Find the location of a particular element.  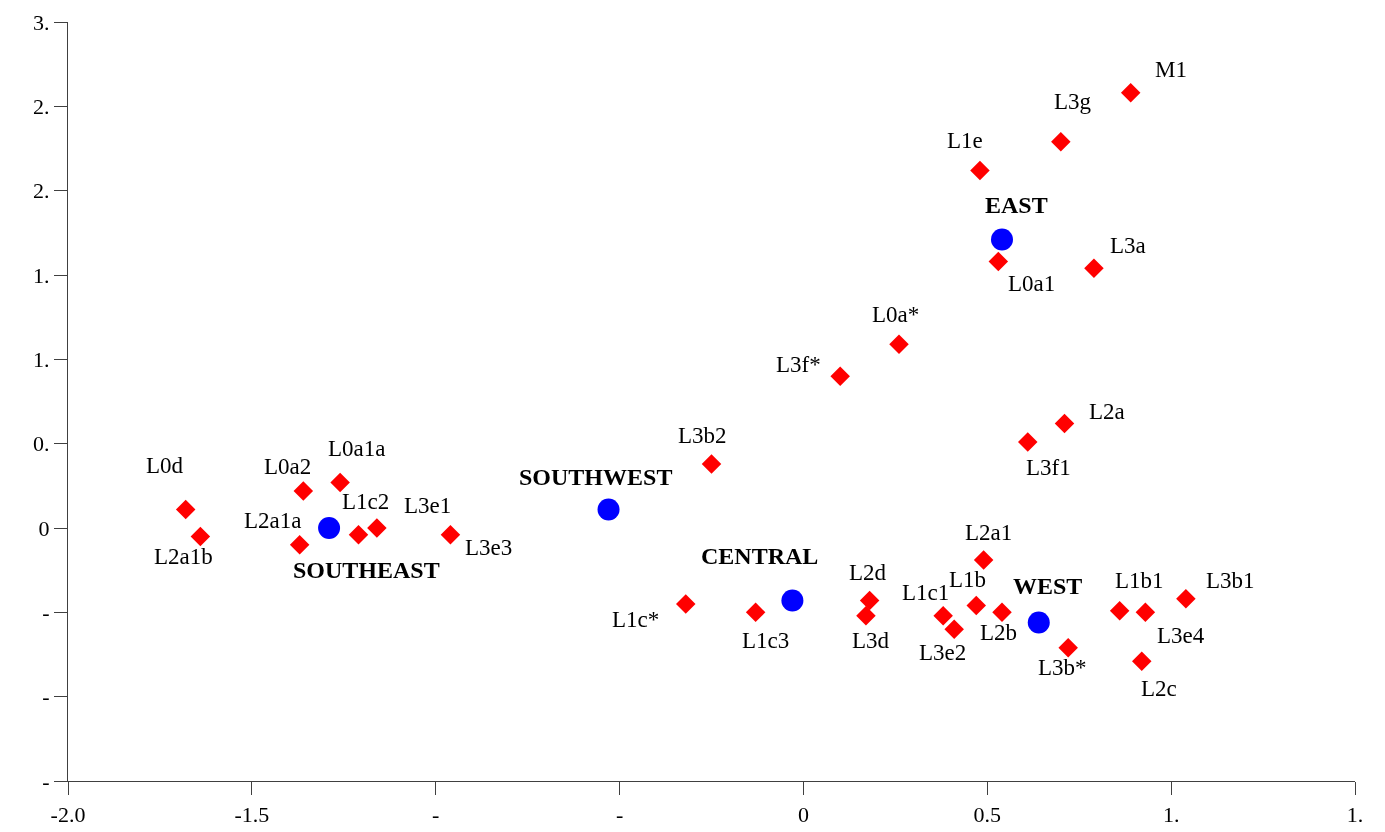

annotation: L3g is located at coordinates (1073, 101).